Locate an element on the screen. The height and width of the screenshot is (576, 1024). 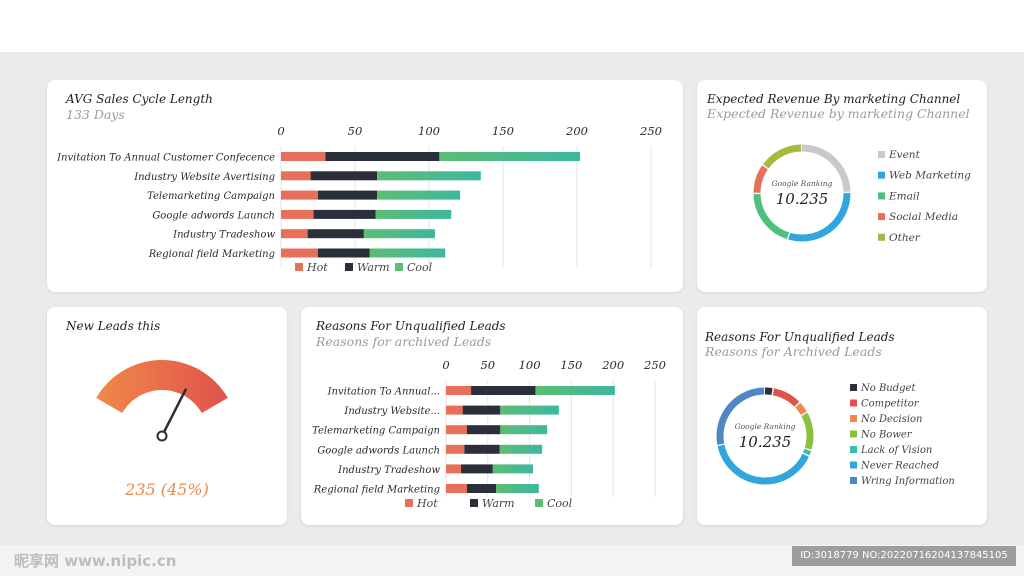
donut-slice-event is located at coordinates (802, 193).